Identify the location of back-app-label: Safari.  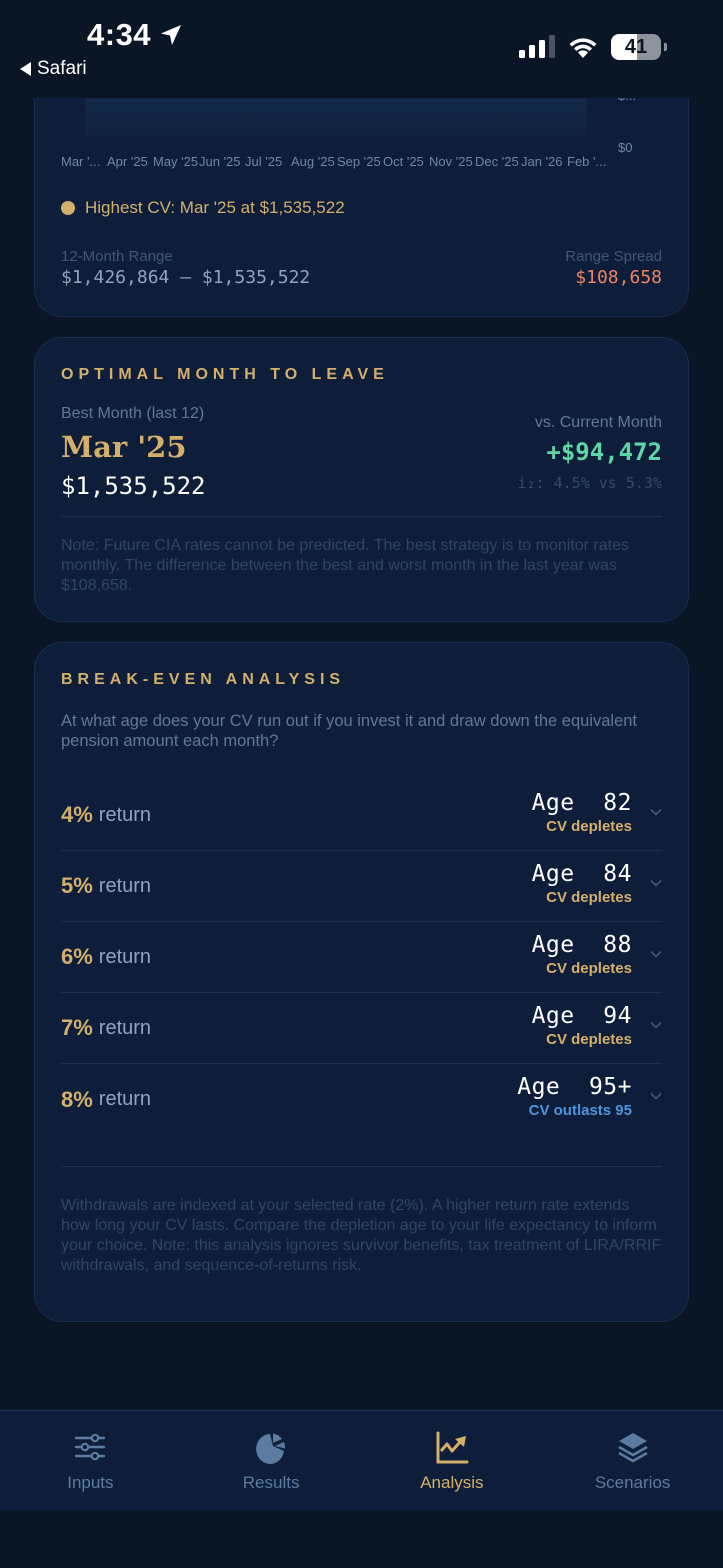
(62, 68).